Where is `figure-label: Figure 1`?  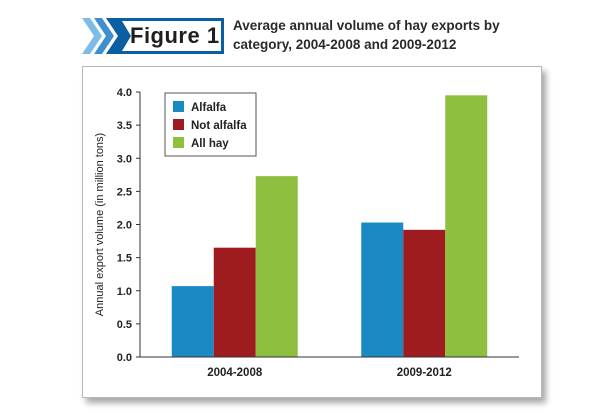 figure-label: Figure 1 is located at coordinates (175, 35).